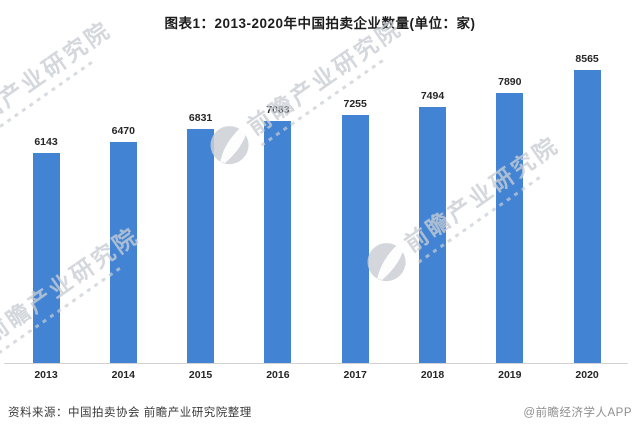 The height and width of the screenshot is (435, 640). Describe the element at coordinates (278, 375) in the screenshot. I see `x-tick-label-2016: 2016` at that location.